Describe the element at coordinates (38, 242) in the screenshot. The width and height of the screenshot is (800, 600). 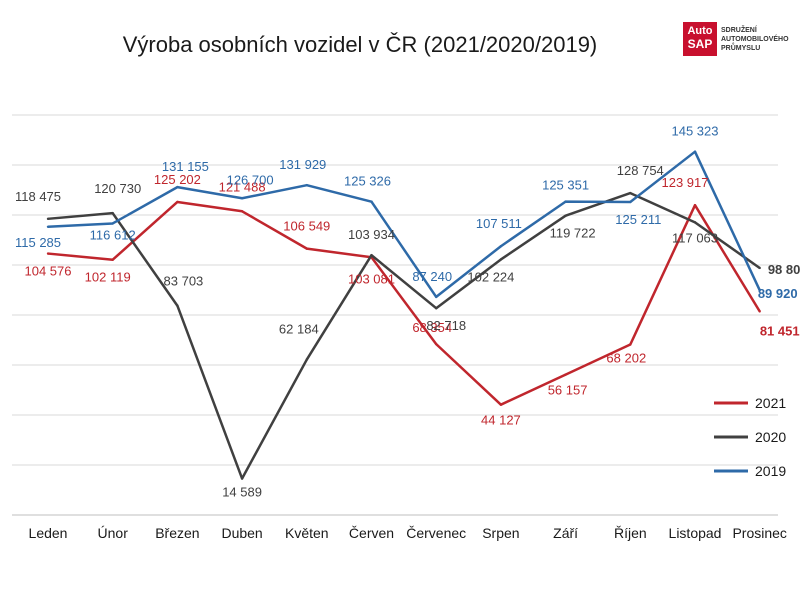
I see `data-label-2019: 115 285` at that location.